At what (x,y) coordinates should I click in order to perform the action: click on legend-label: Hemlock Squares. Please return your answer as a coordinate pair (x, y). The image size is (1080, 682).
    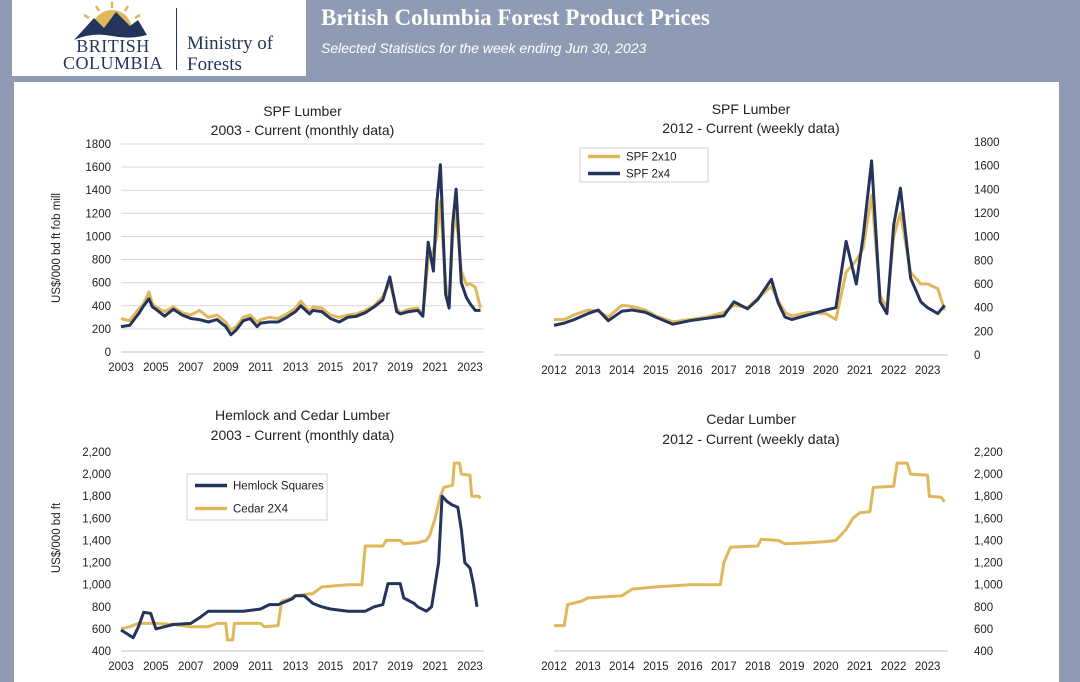
    Looking at the image, I should click on (278, 487).